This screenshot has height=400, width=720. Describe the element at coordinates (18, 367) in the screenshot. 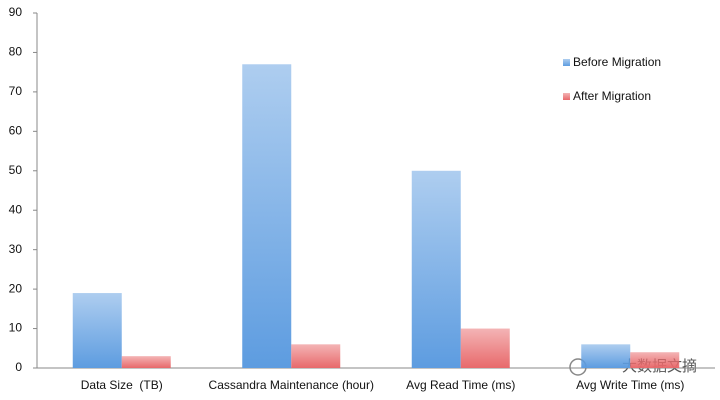

I see `y-tick-label: 0` at that location.